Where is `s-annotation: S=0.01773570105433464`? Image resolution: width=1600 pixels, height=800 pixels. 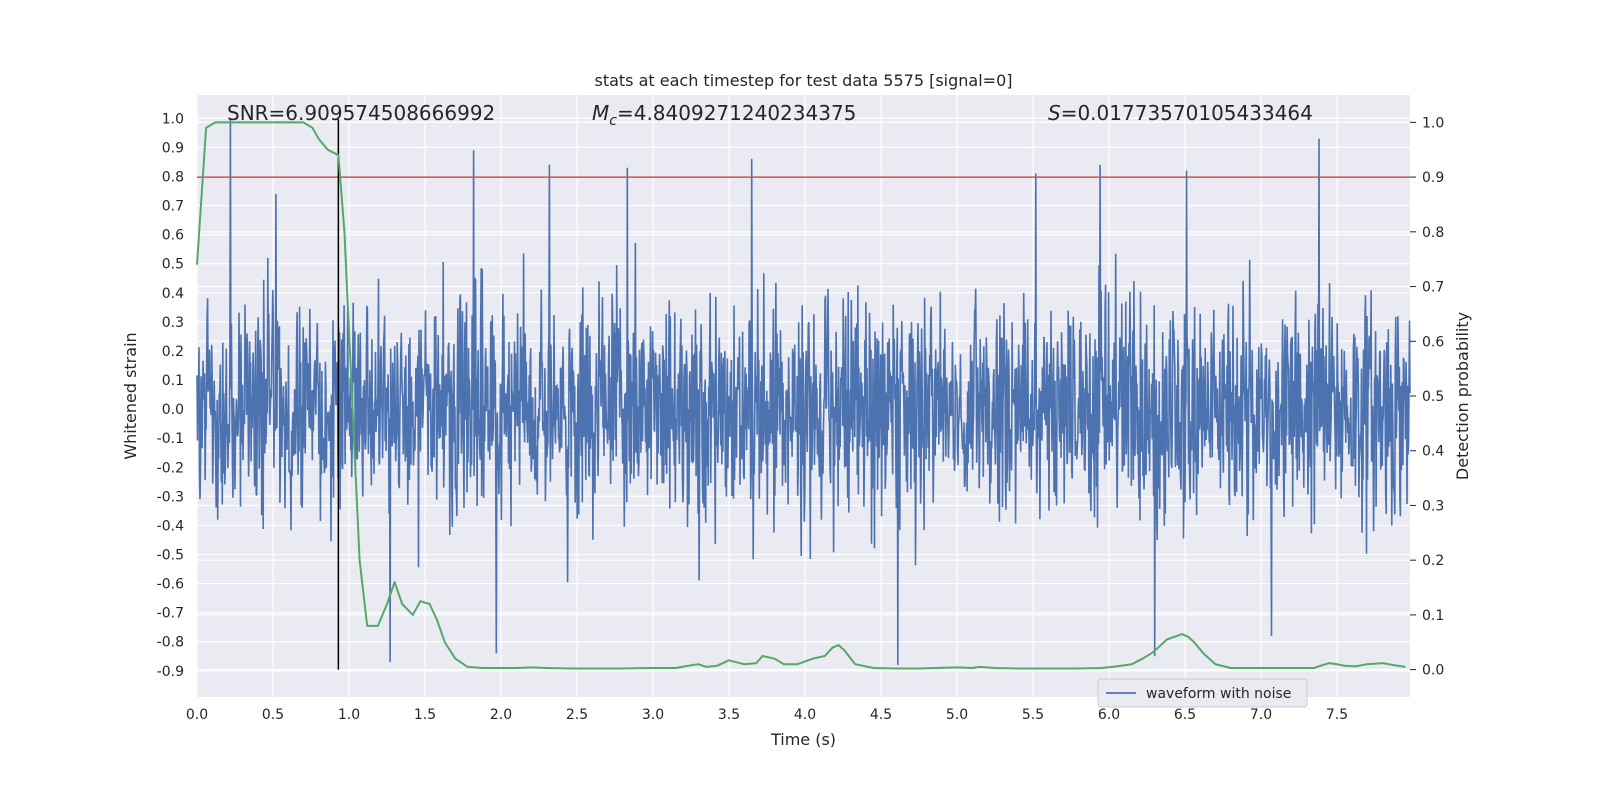 s-annotation: S=0.01773570105433464 is located at coordinates (1180, 113).